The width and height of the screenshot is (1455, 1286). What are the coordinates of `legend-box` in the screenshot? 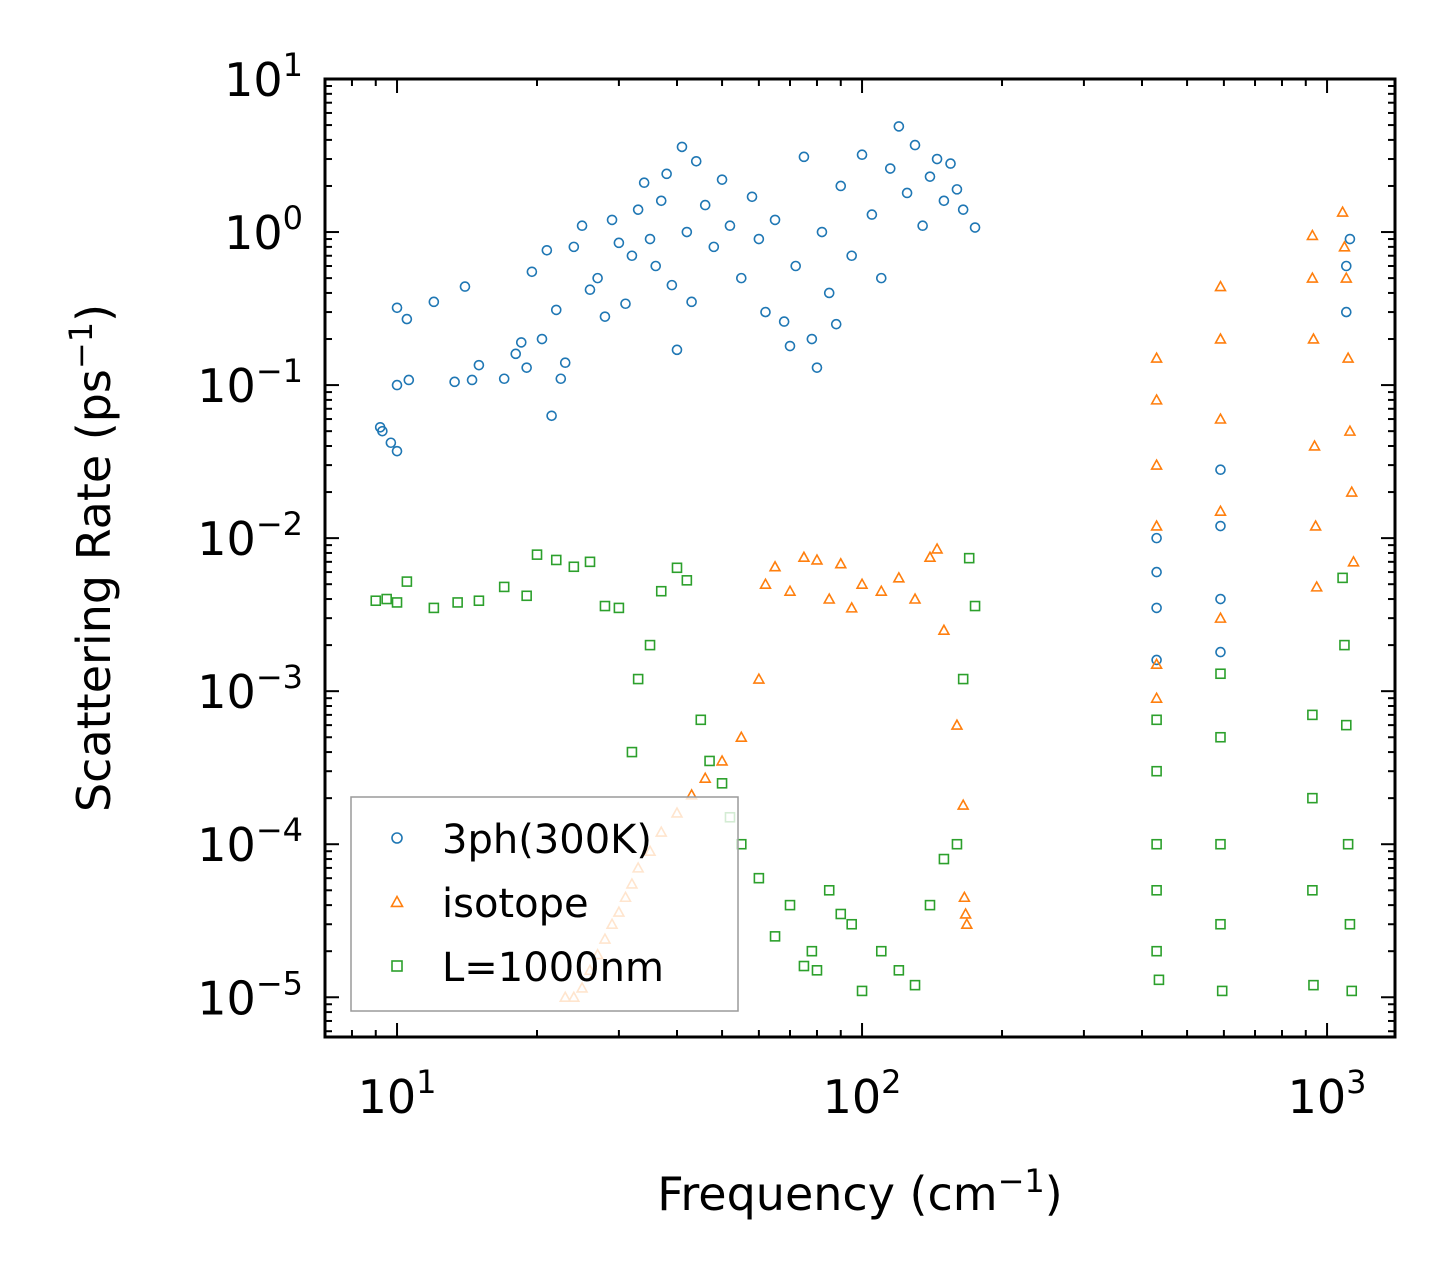 It's located at (544, 904).